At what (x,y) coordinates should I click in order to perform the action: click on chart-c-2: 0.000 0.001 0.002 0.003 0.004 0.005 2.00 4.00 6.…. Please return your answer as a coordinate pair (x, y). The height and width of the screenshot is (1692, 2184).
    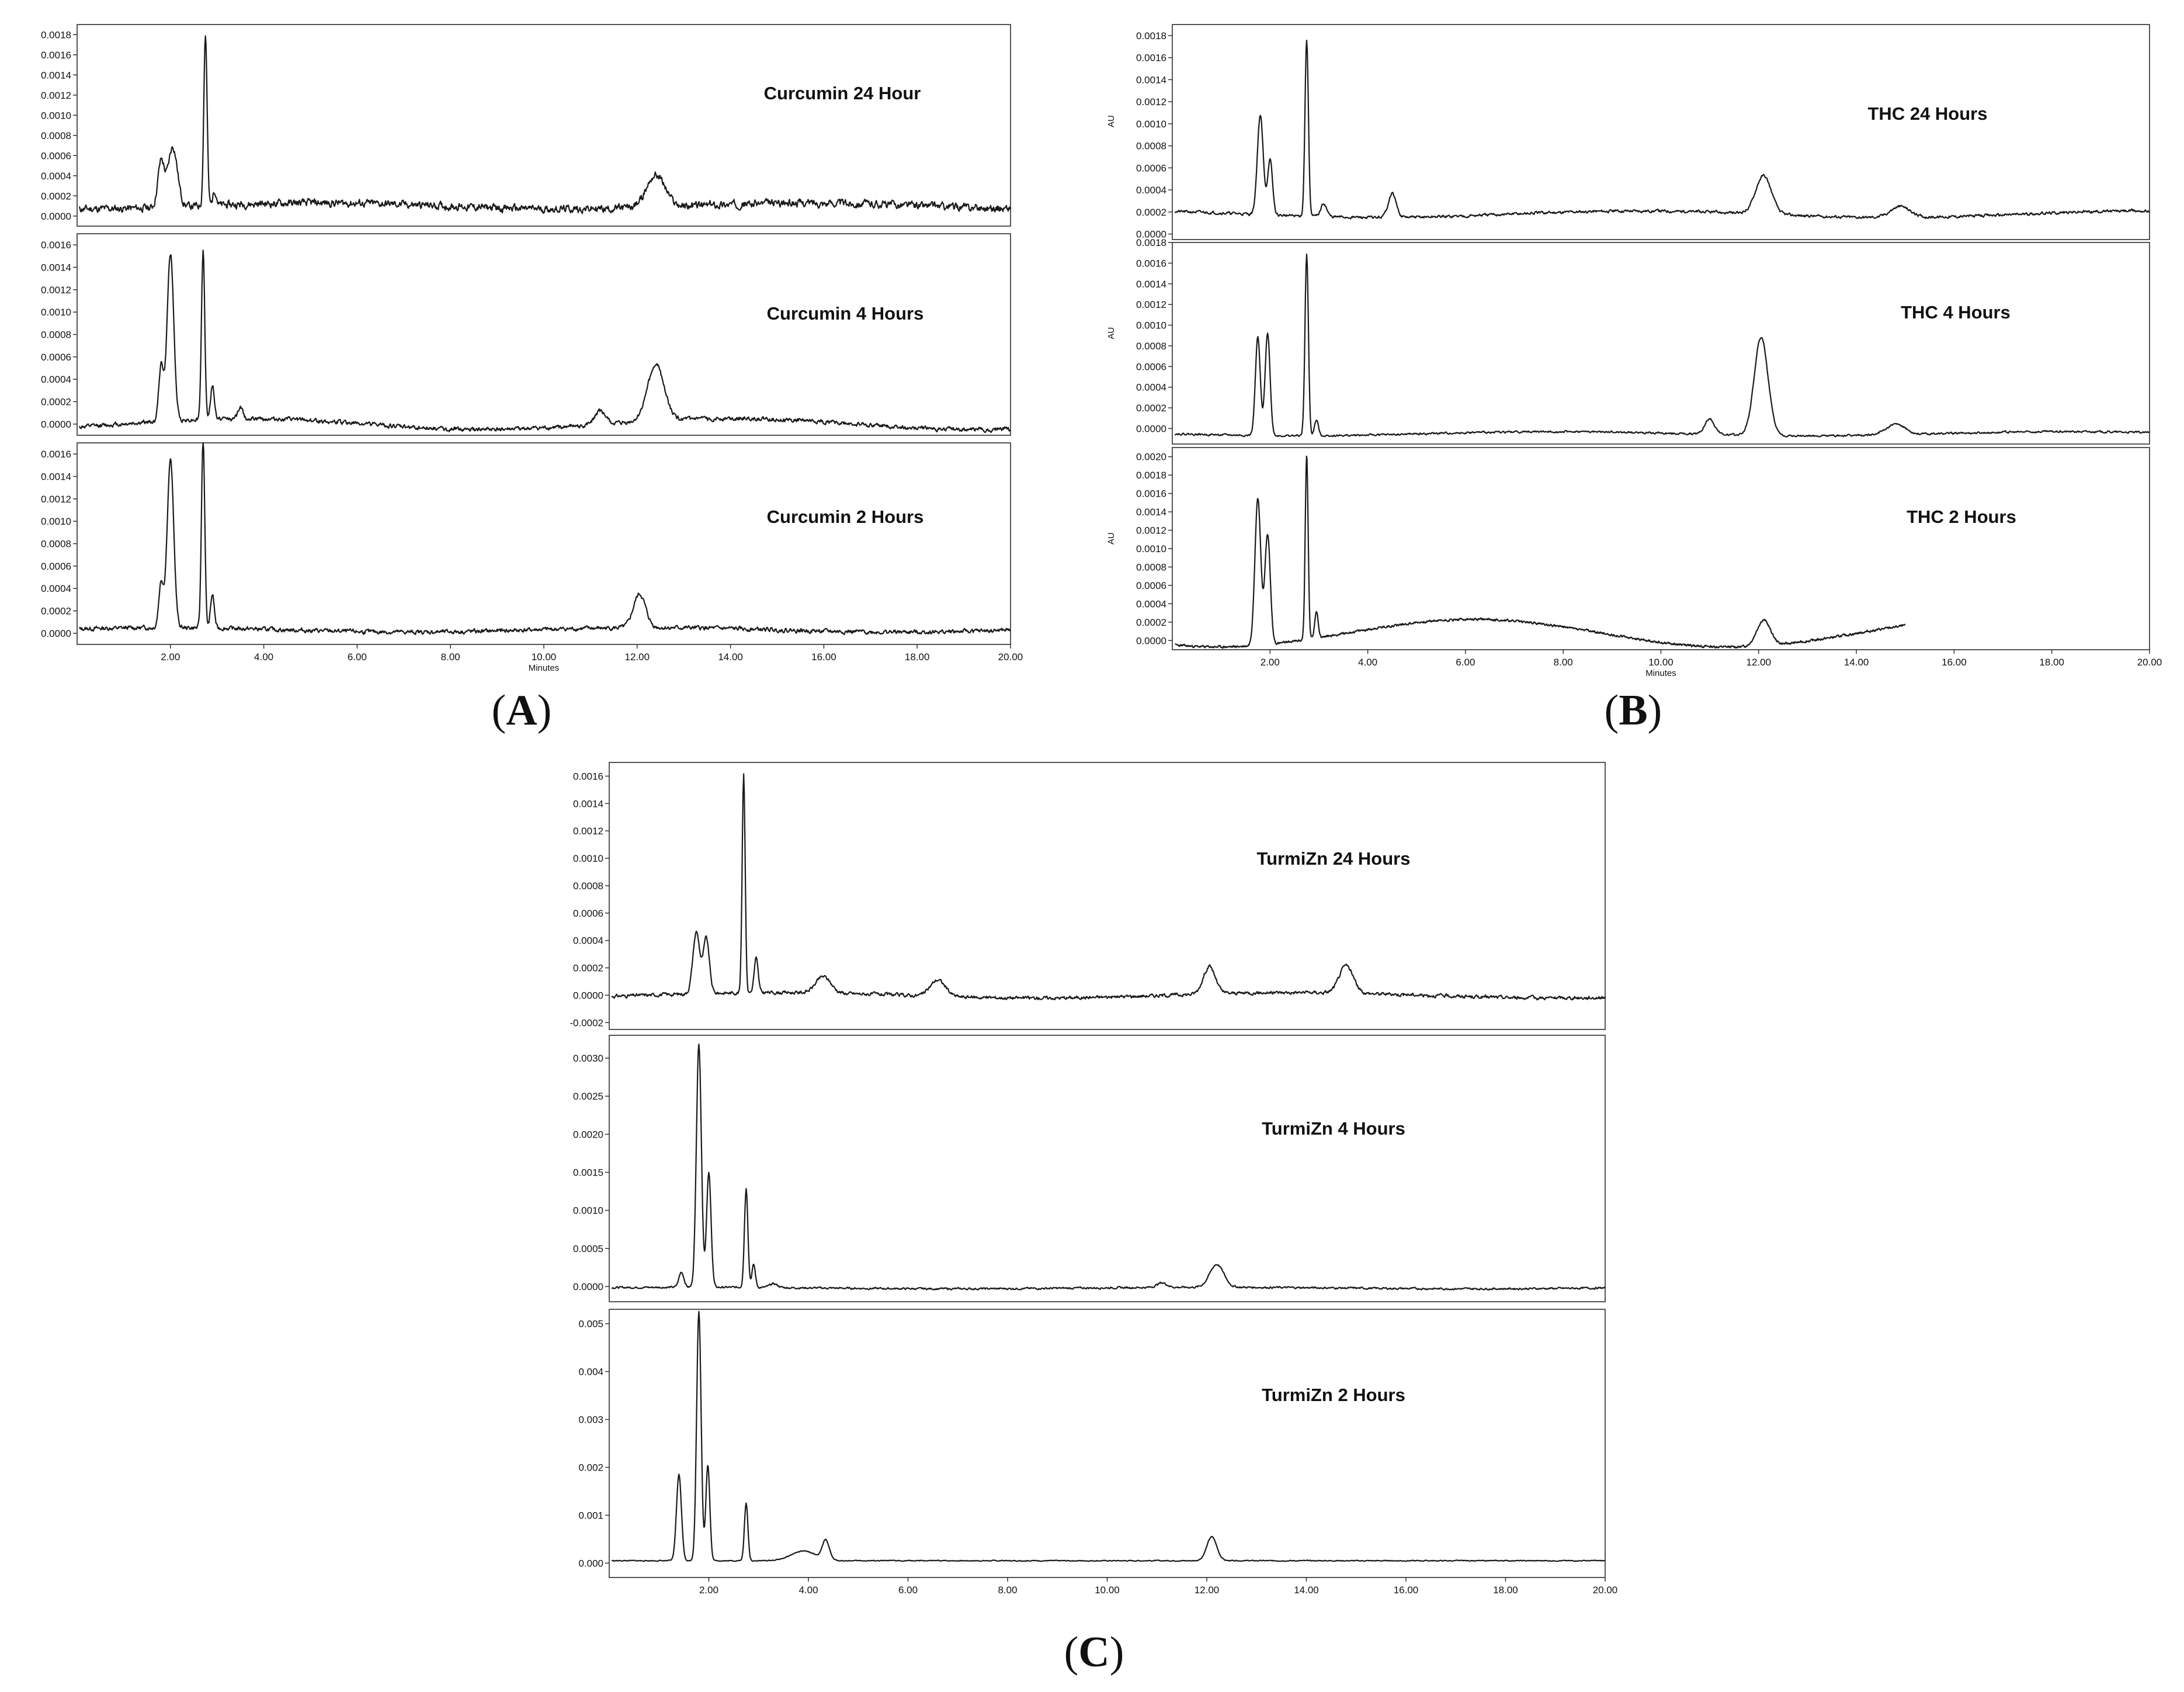
    Looking at the image, I should click on (1097, 1452).